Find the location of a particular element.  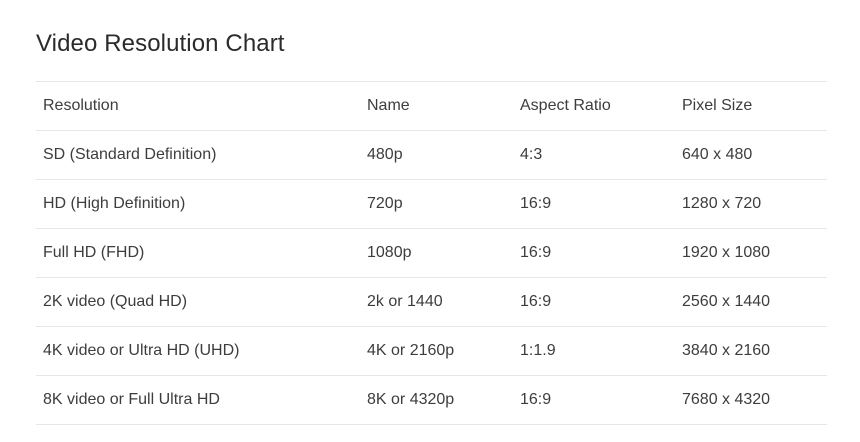

cell-pixel-size: 3840 x 2160 is located at coordinates (751, 351).